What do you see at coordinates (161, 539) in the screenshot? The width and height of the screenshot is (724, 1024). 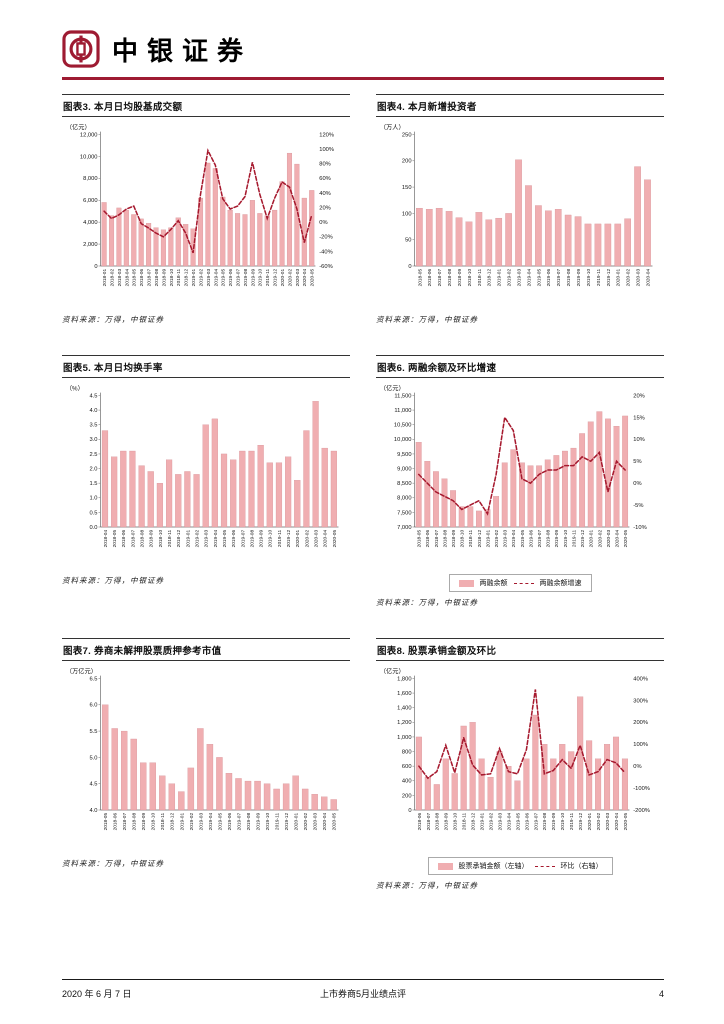 I see `svg-text: 2018-10` at bounding box center [161, 539].